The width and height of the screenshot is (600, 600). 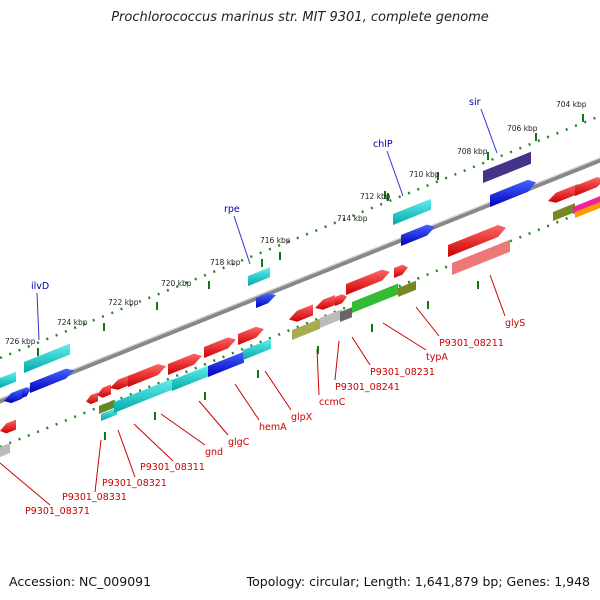 I want to click on gene-label: sir, so click(x=475, y=102).